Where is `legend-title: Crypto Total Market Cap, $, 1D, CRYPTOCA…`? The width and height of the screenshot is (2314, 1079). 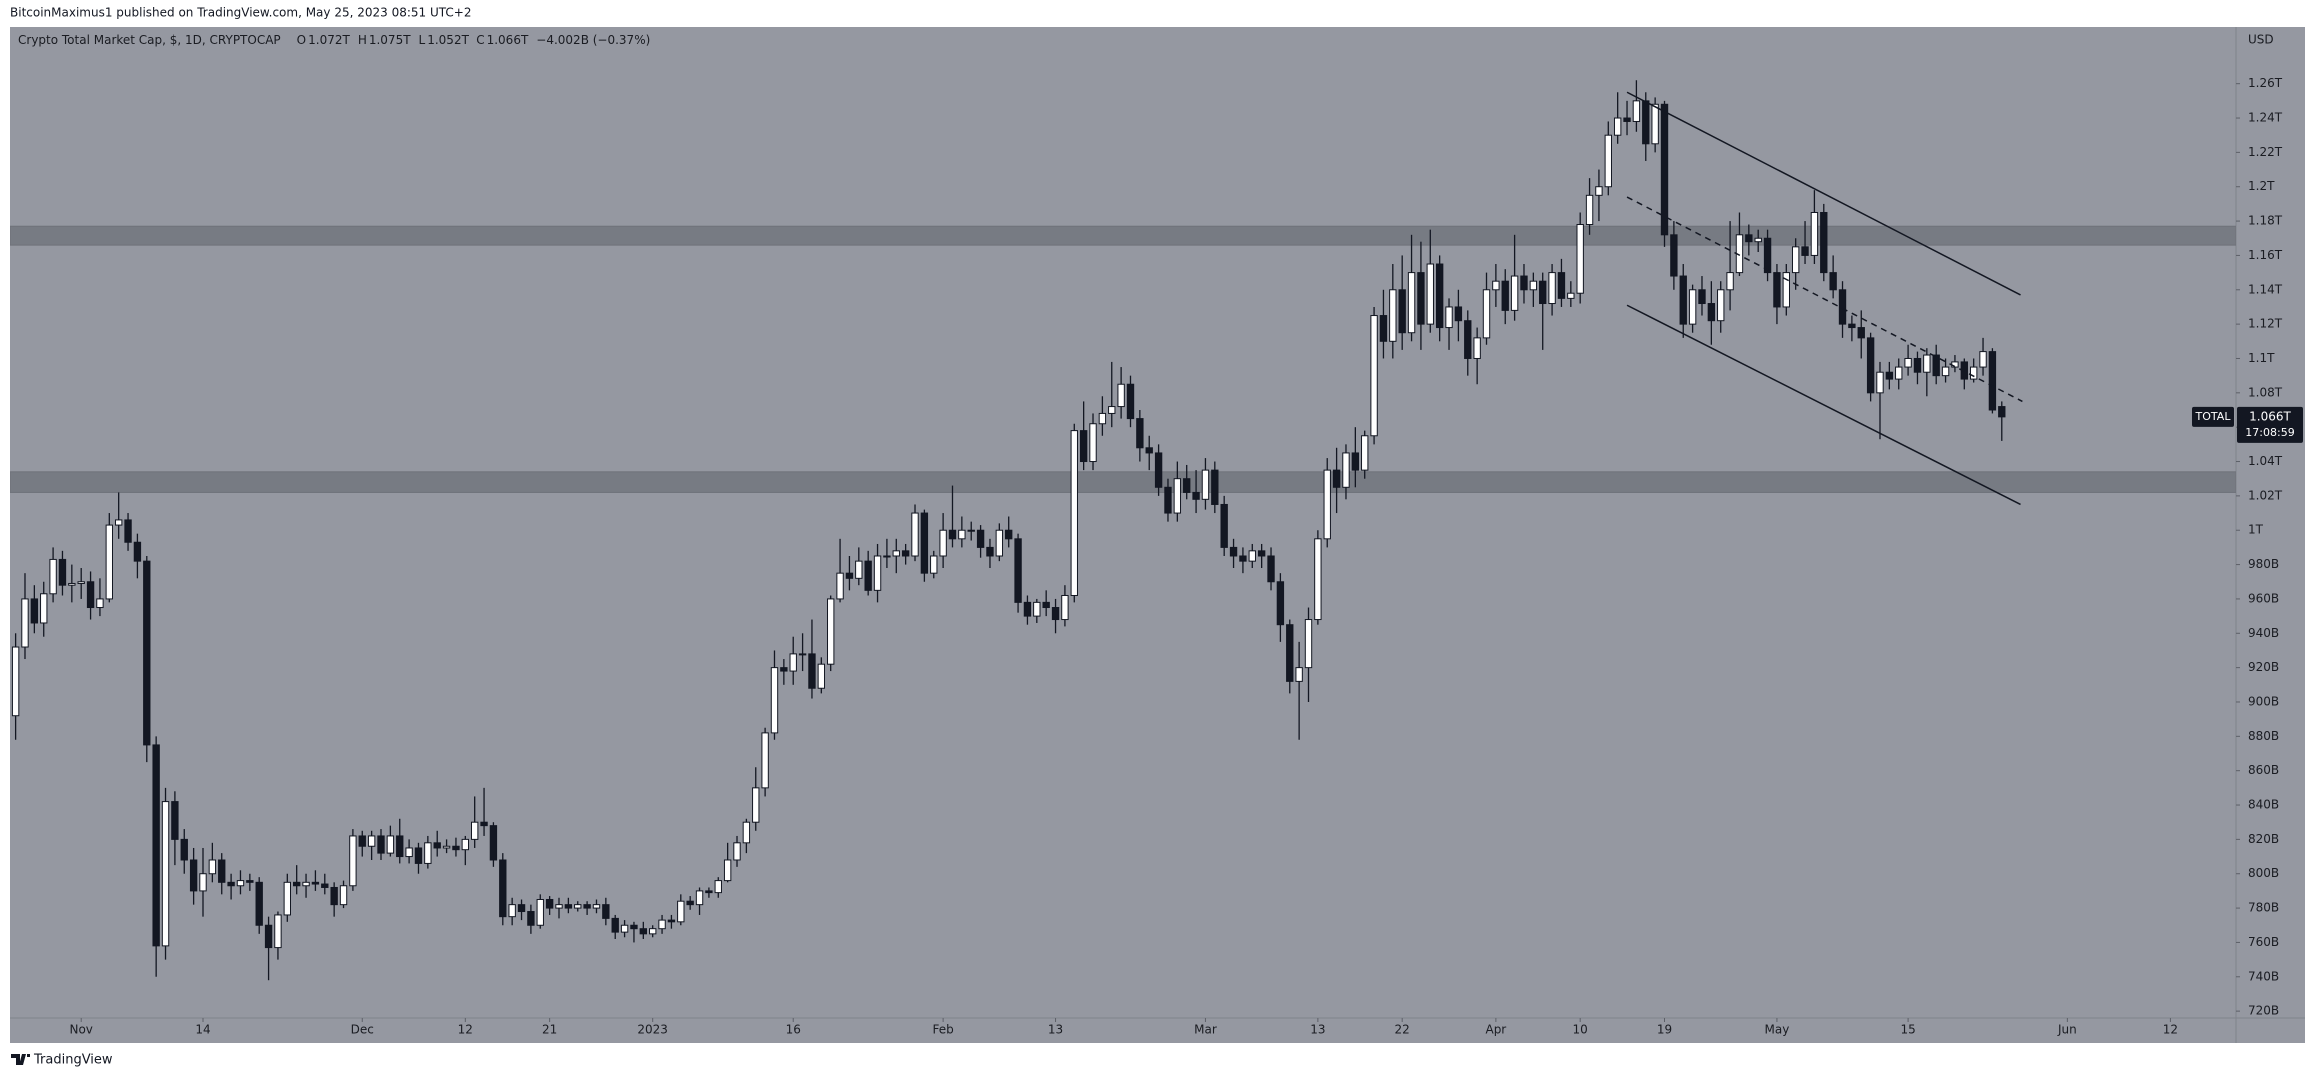 legend-title: Crypto Total Market Cap, $, 1D, CRYPTOCA… is located at coordinates (149, 40).